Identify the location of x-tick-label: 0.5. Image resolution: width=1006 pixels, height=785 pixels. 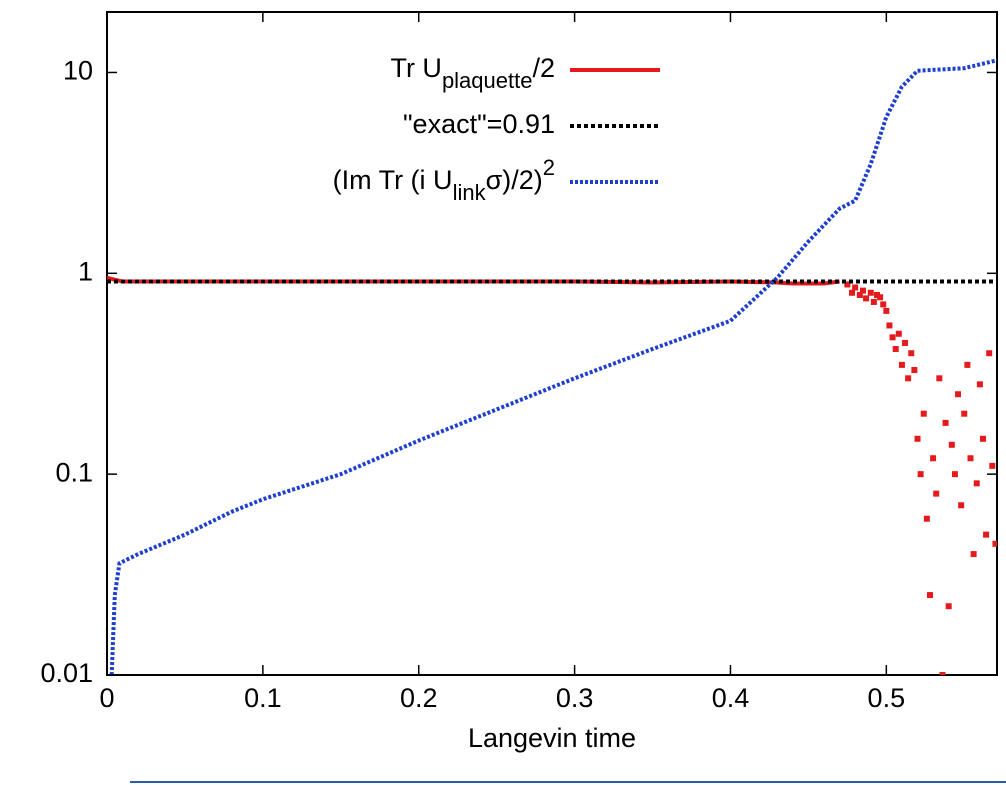
(887, 698).